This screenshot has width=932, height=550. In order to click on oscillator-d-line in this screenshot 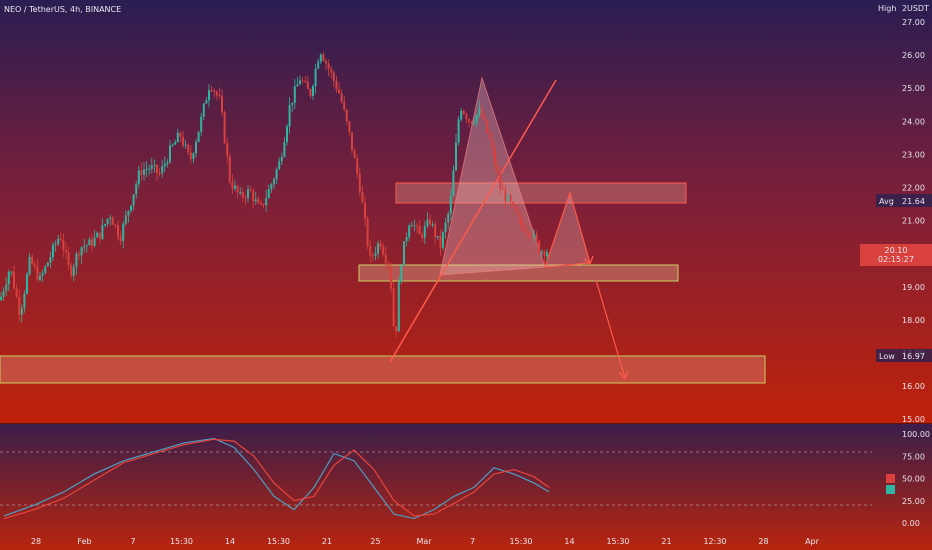, I will do `click(276, 479)`.